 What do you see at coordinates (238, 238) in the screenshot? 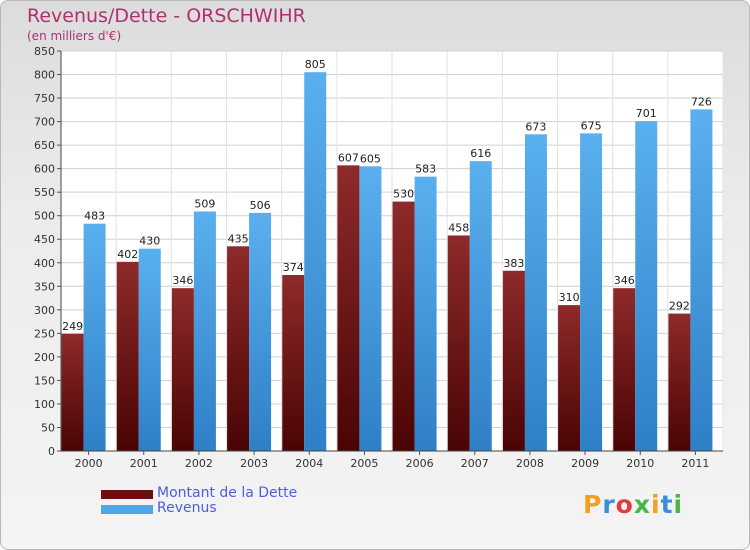
I see `data-label-dette: 435` at bounding box center [238, 238].